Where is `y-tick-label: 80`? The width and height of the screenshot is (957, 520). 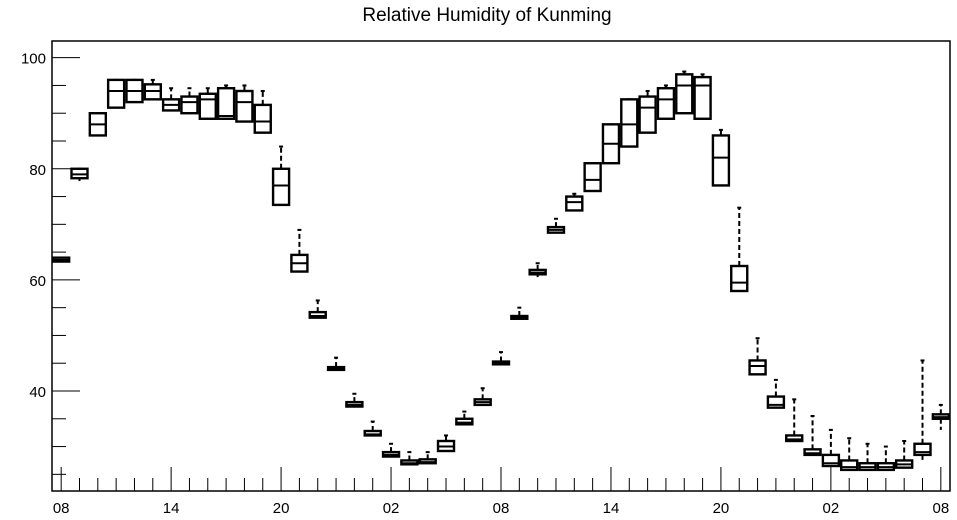
y-tick-label: 80 is located at coordinates (37, 170).